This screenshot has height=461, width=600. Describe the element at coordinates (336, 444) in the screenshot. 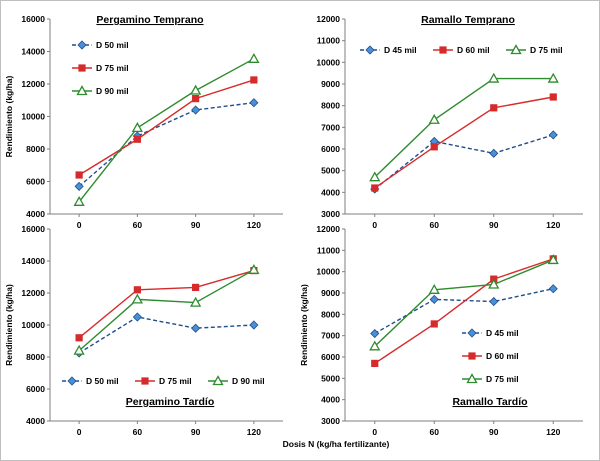

I see `shared-x-axis-label: Dosis N (kg/ha fertilizante)` at that location.